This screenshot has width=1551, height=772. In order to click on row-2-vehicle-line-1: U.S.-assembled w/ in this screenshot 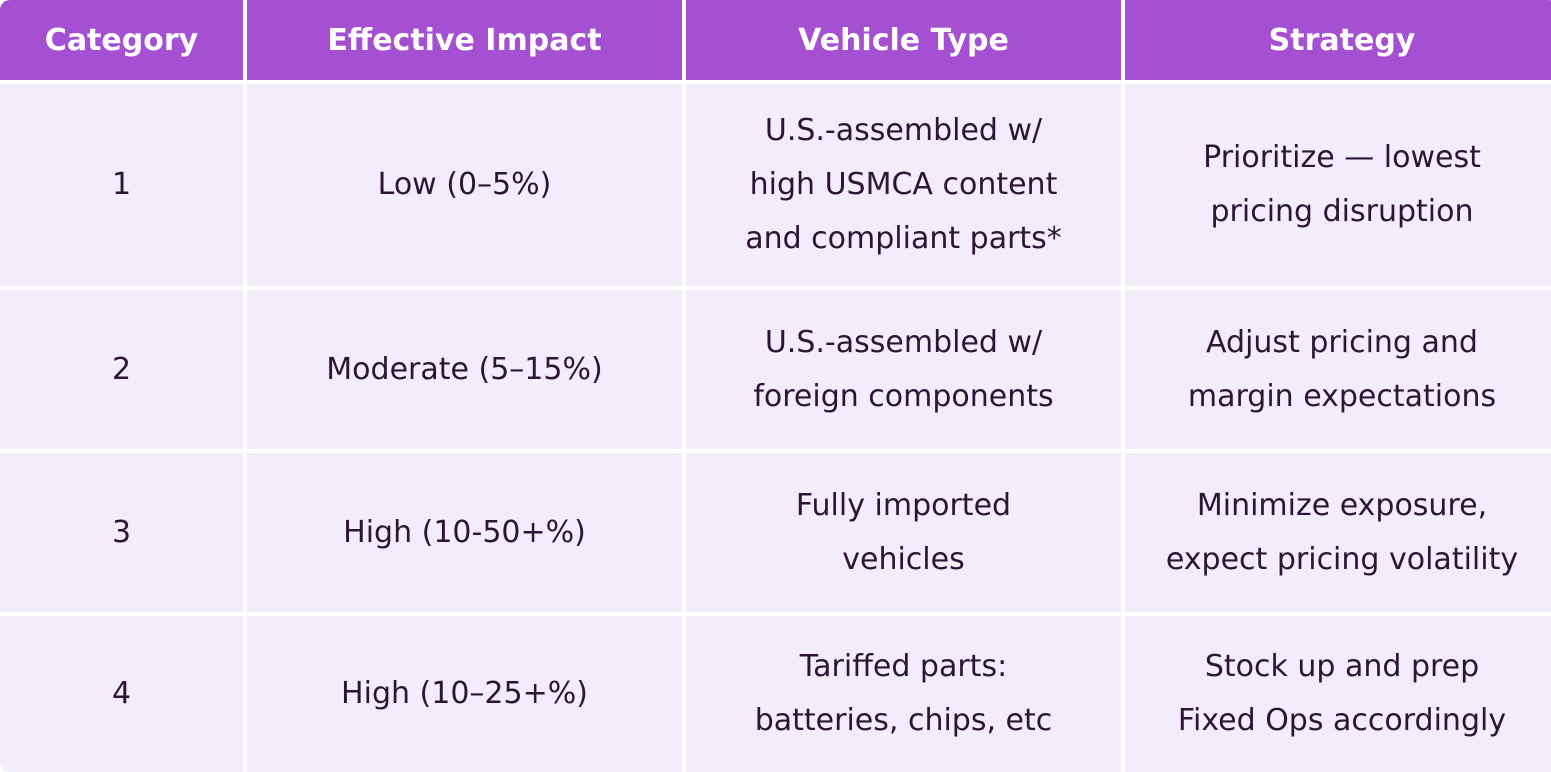, I will do `click(903, 342)`.